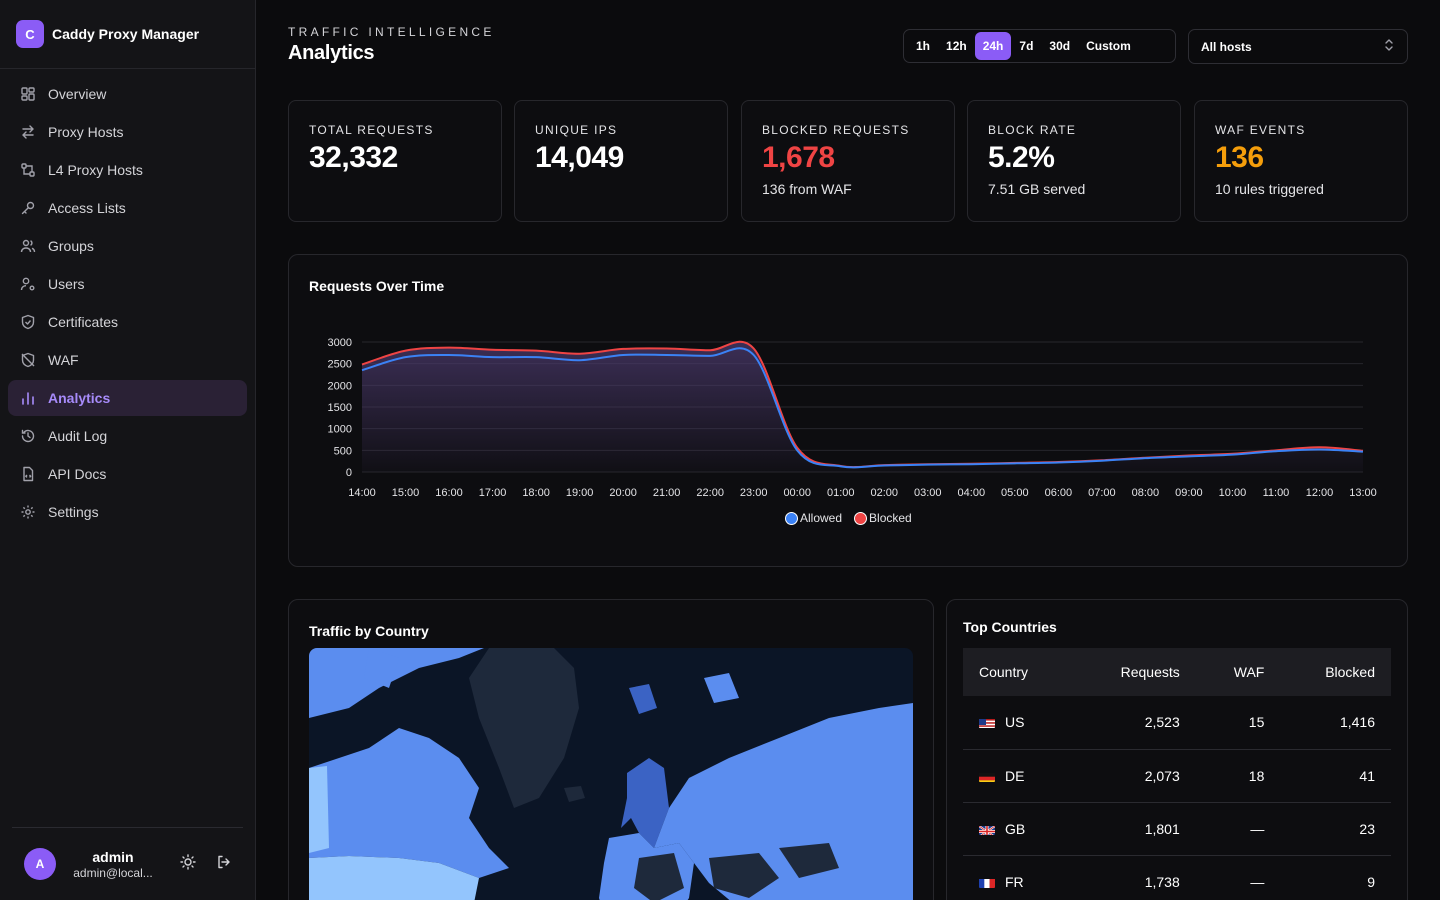 The image size is (1440, 900). I want to click on x-tick-label: 04:00, so click(972, 493).